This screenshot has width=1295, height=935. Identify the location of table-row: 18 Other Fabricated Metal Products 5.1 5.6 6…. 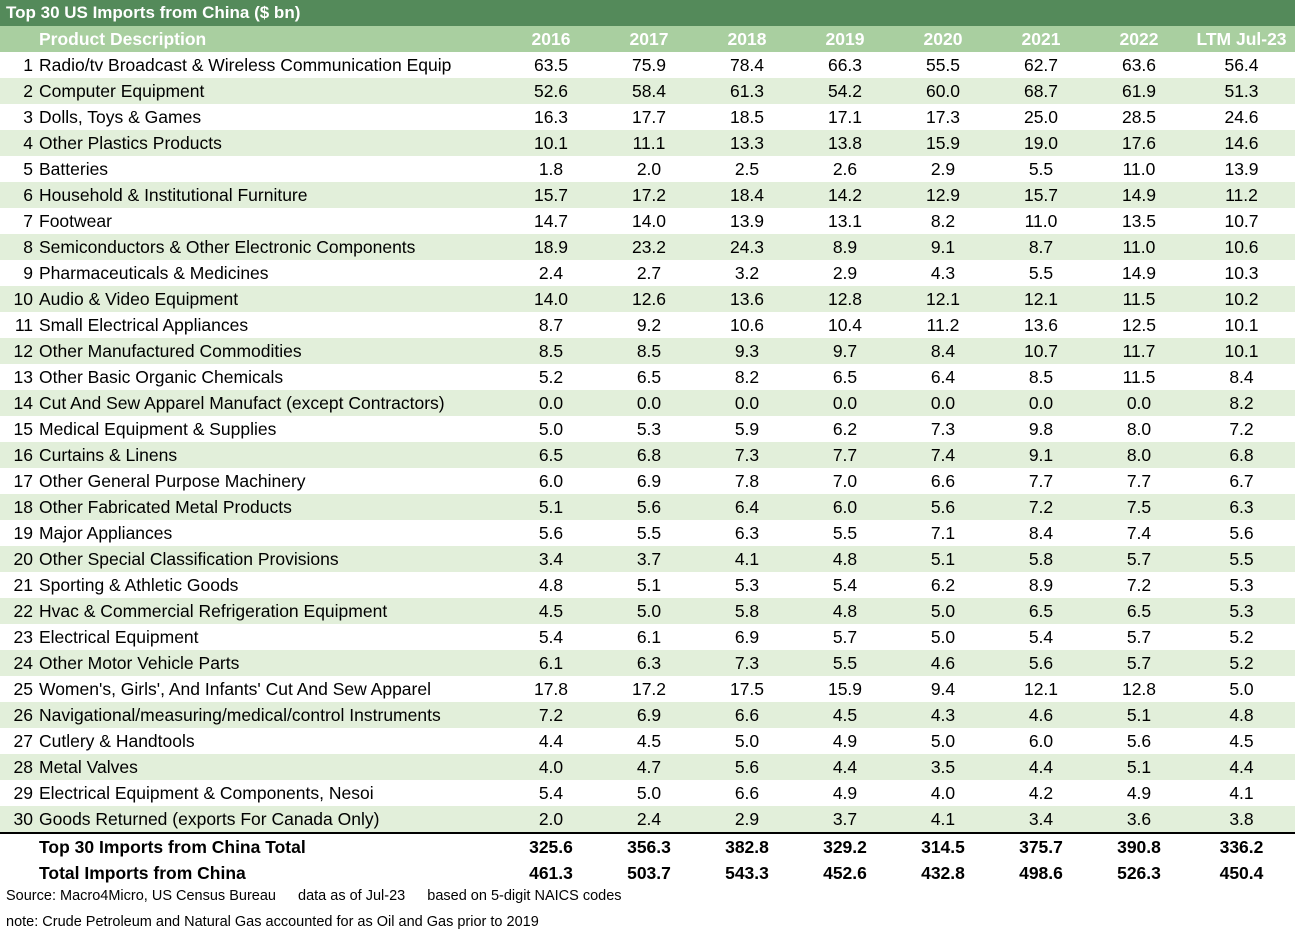
(647, 507).